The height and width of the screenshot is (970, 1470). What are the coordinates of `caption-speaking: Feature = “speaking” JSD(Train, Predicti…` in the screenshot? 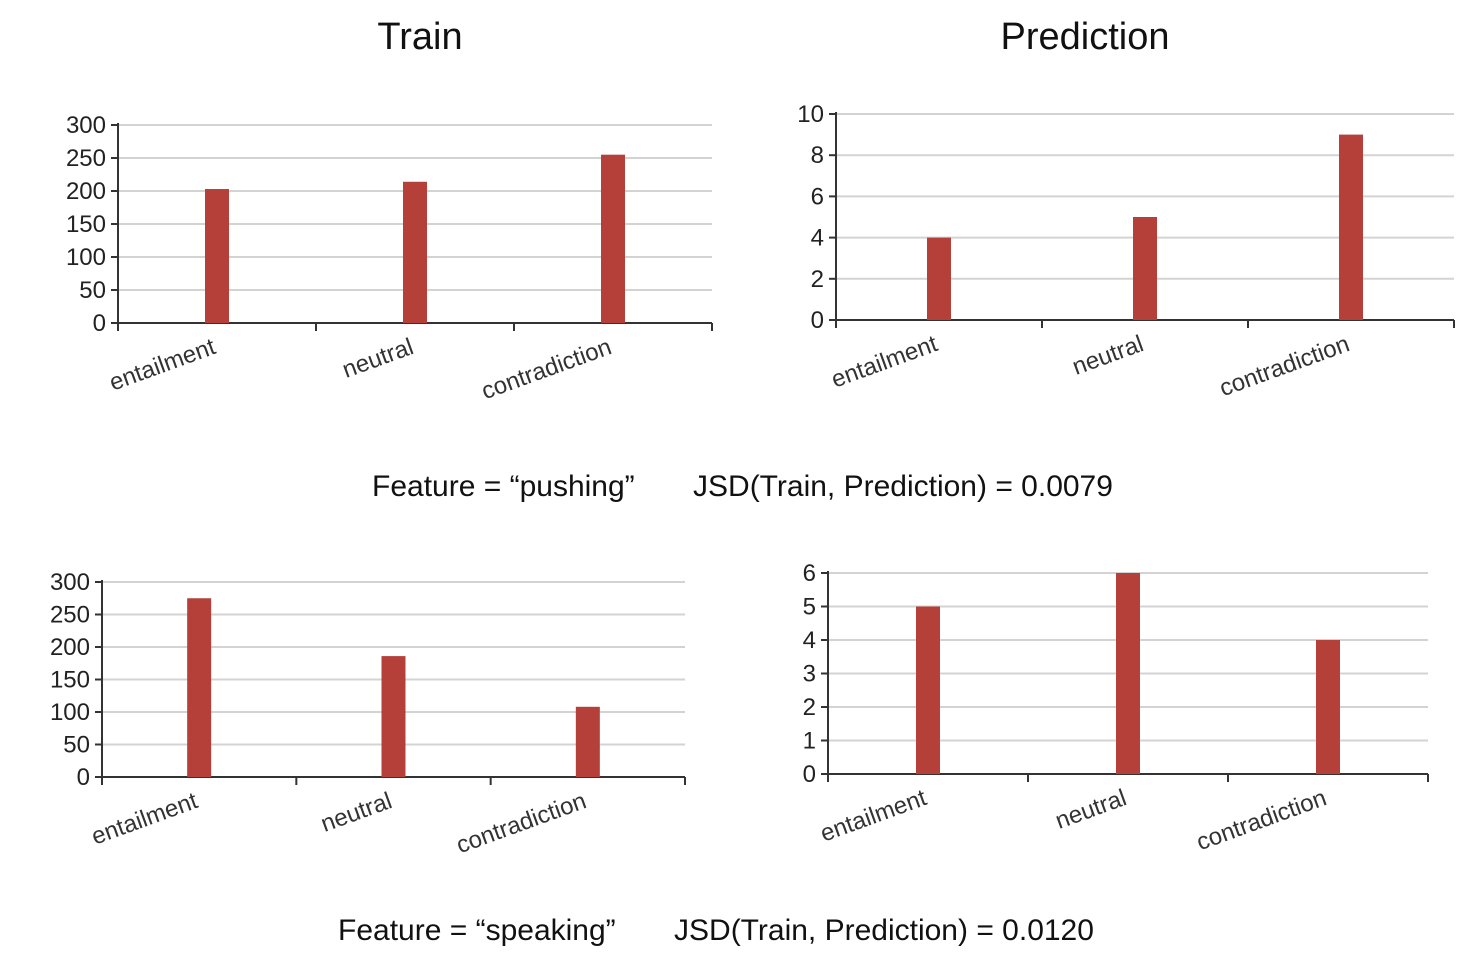 It's located at (716, 931).